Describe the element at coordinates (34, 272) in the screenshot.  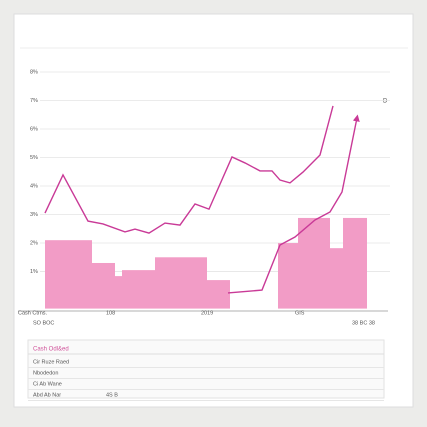
I see `y-tick-label: 1%` at that location.